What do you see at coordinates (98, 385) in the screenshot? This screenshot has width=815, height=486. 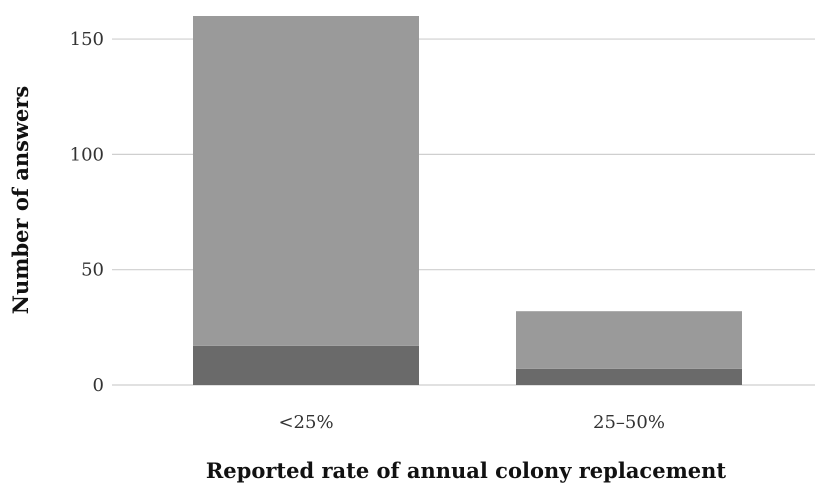 I see `y-tick-label: 0` at bounding box center [98, 385].